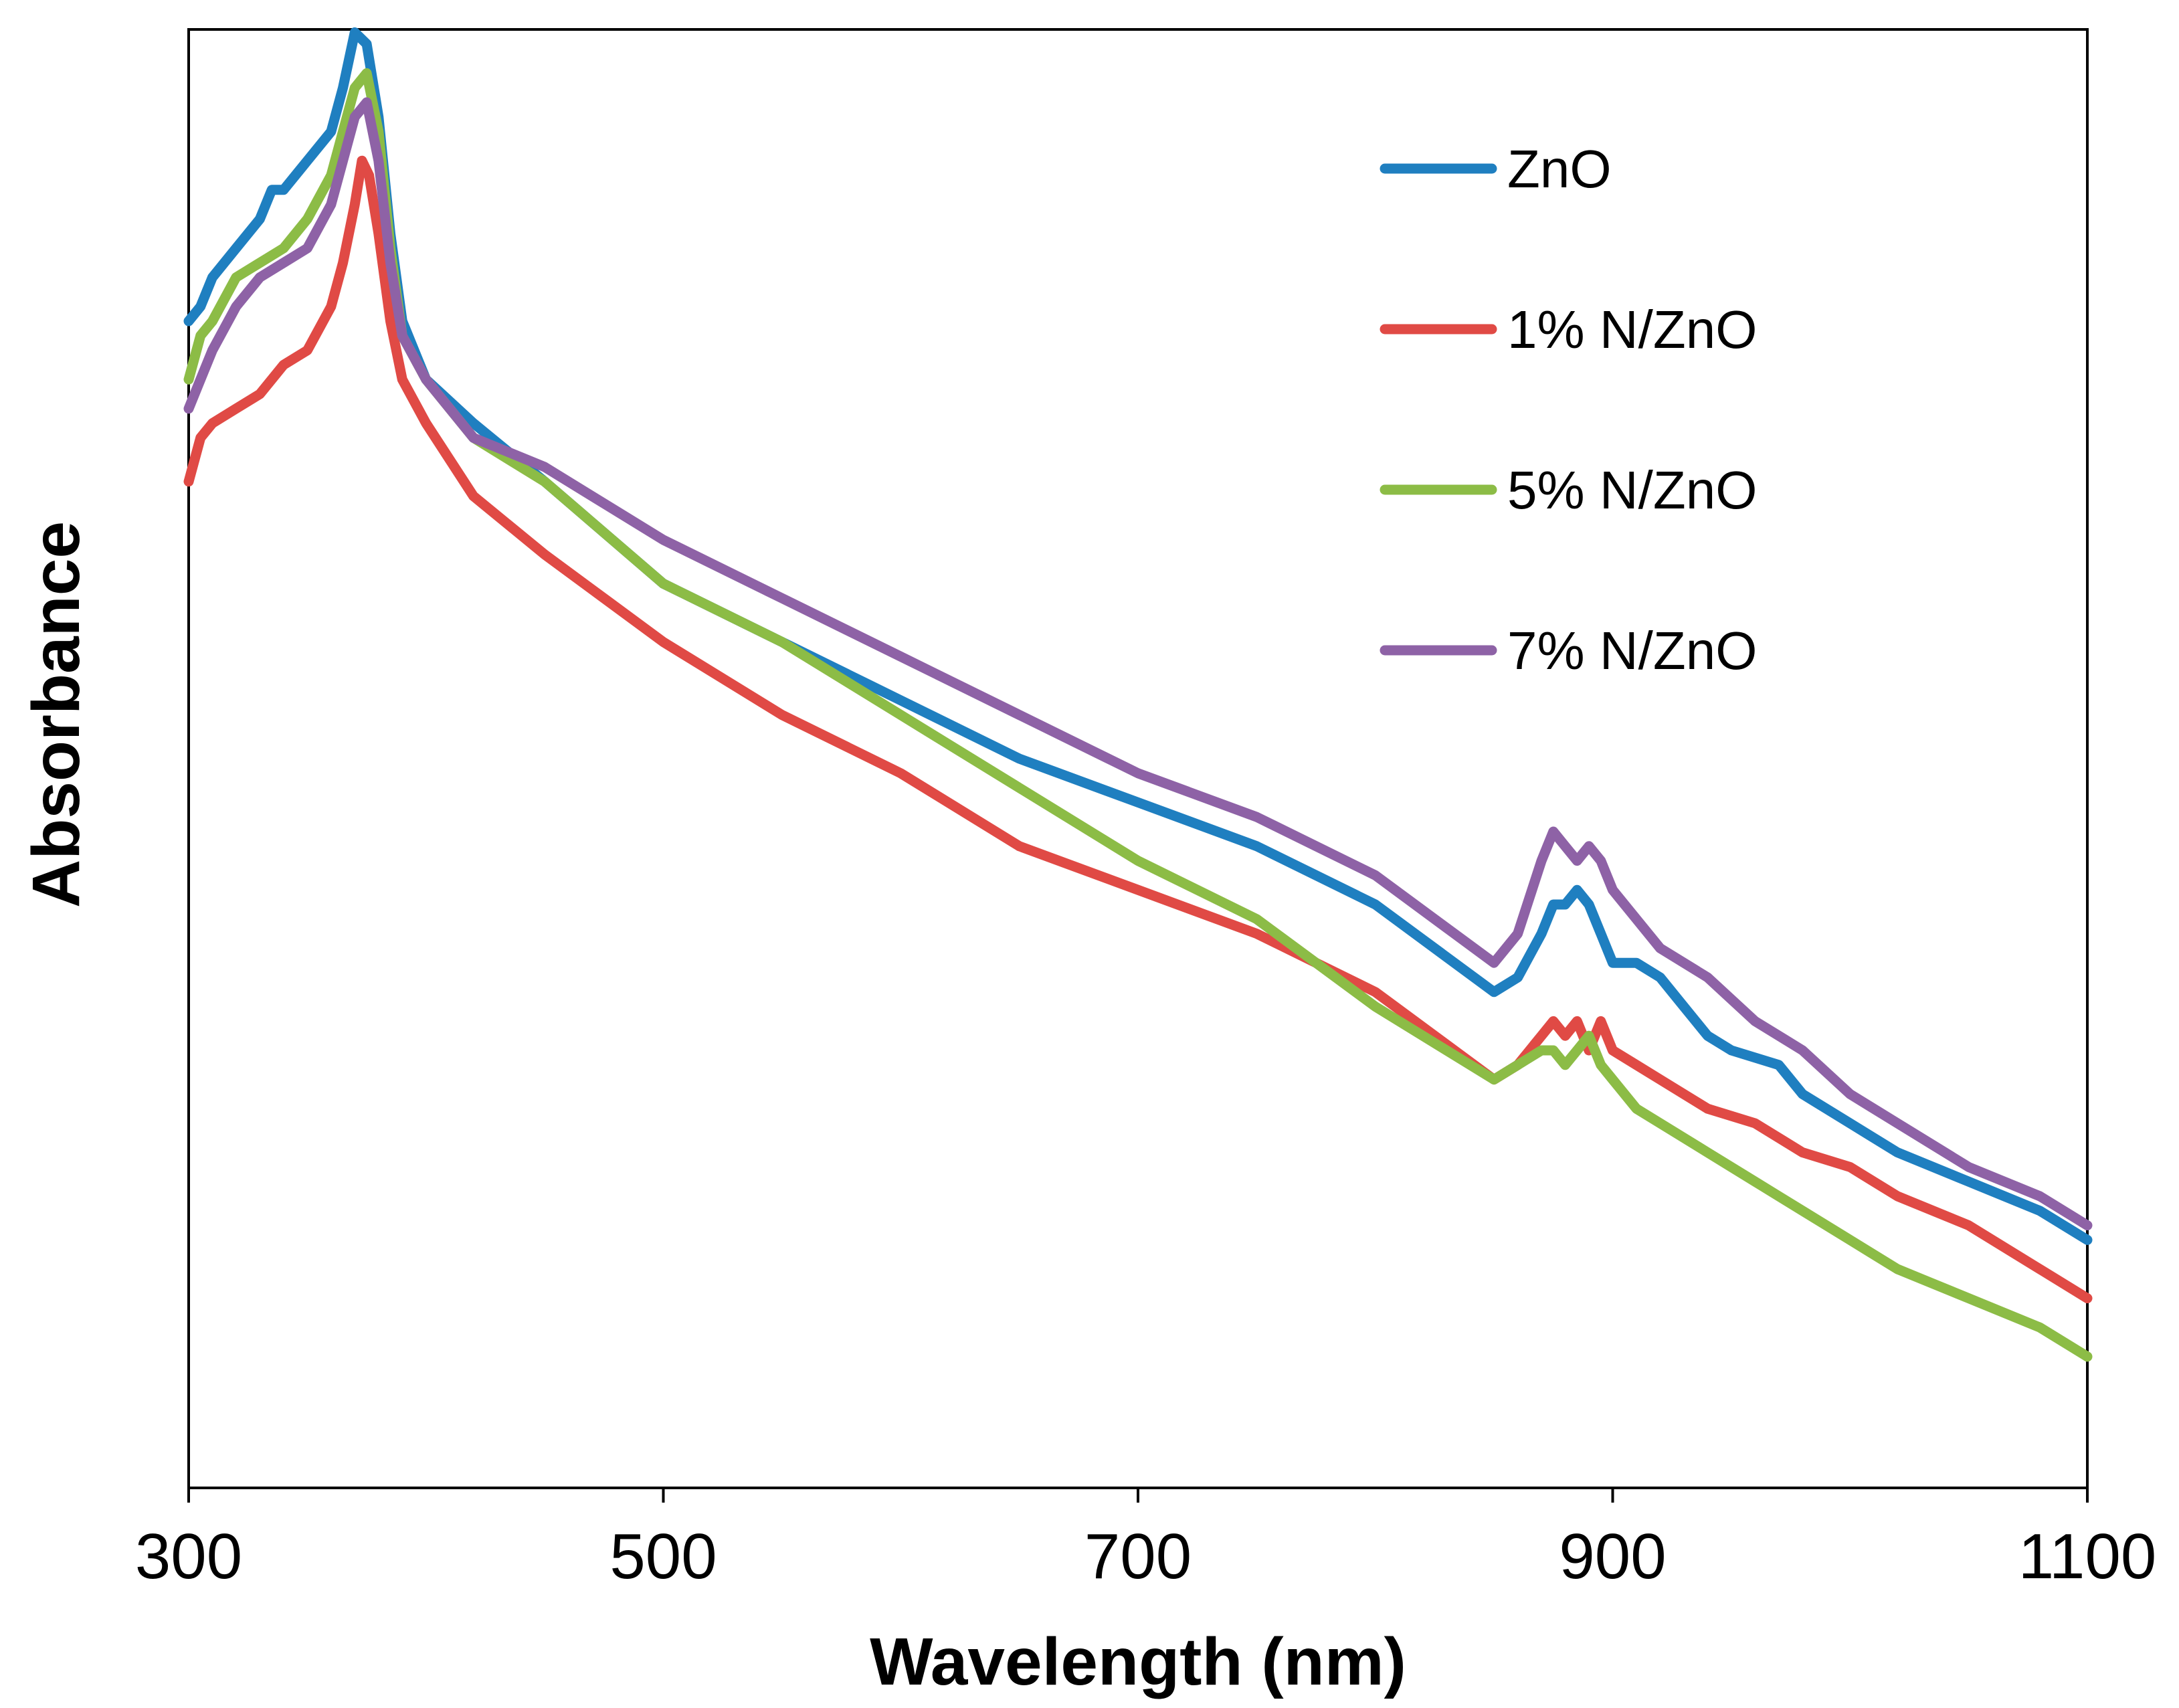 This screenshot has height=1708, width=2179. Describe the element at coordinates (56, 714) in the screenshot. I see `y-axis-title: Absorbance` at that location.